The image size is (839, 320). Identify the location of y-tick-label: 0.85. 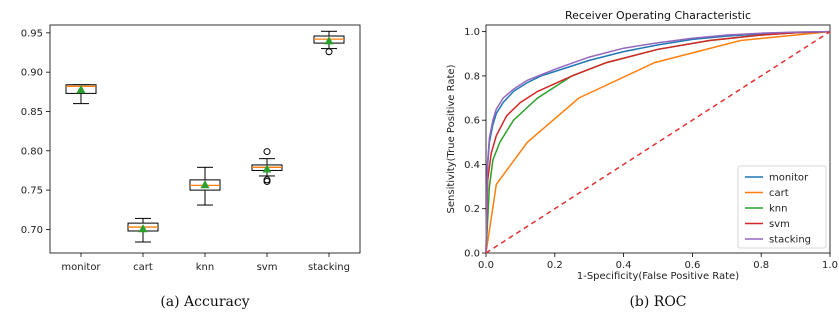
(32, 112).